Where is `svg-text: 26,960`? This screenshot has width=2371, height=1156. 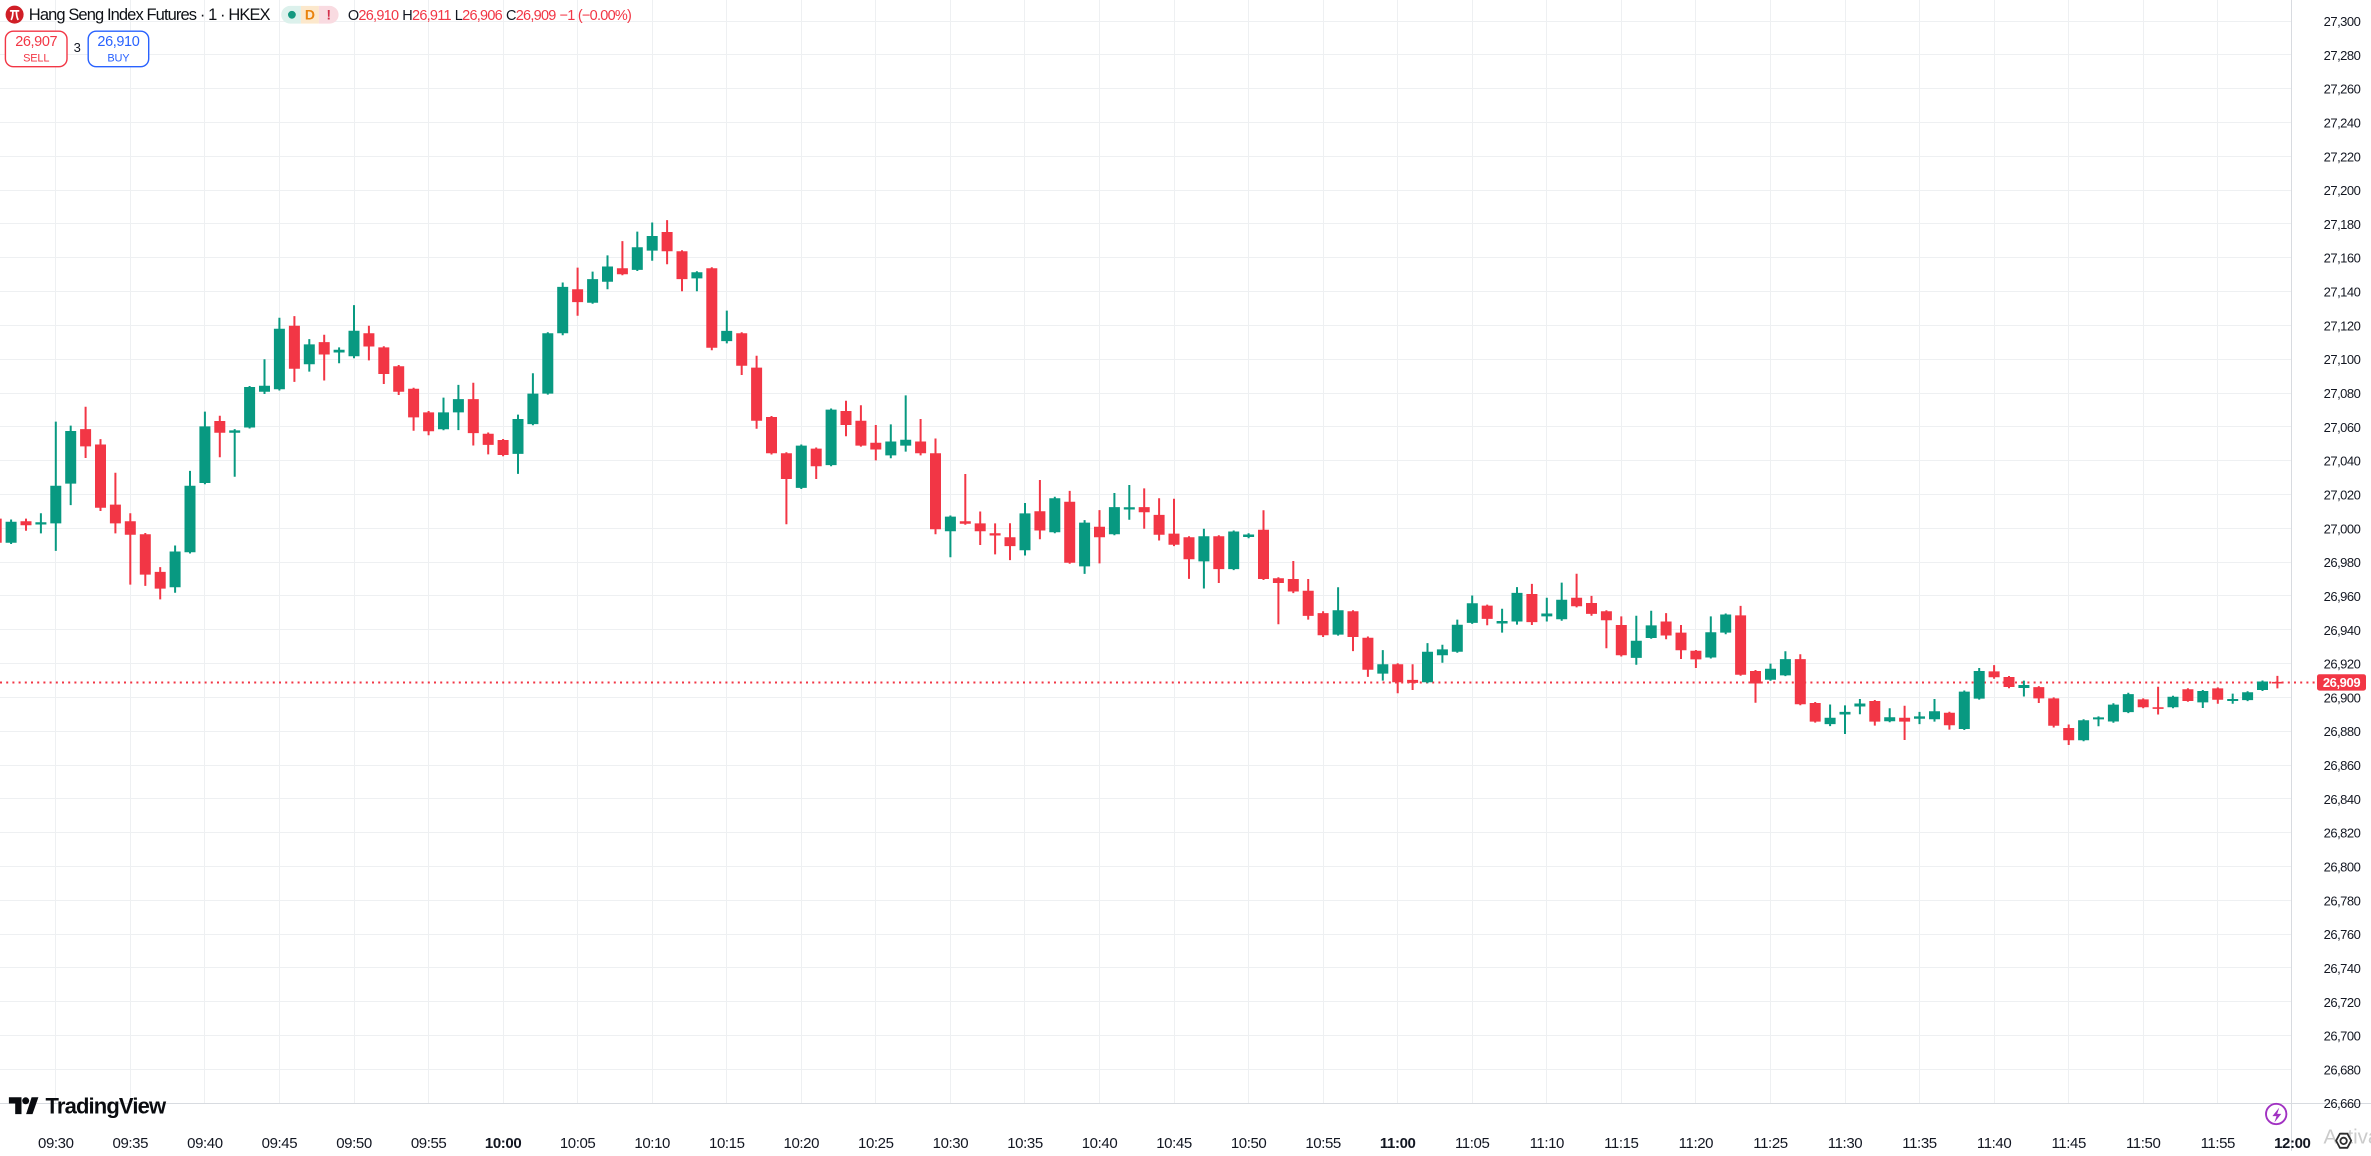
svg-text: 26,960 is located at coordinates (2342, 596).